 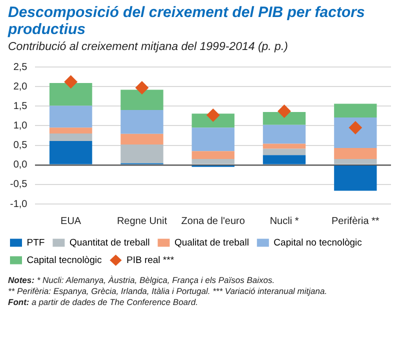 I want to click on text: ** Perifèria: Espanya, Grècia, Irlanda, Itàlia i Portugal. *** Variació interanual mitjana., so click(x=168, y=291).